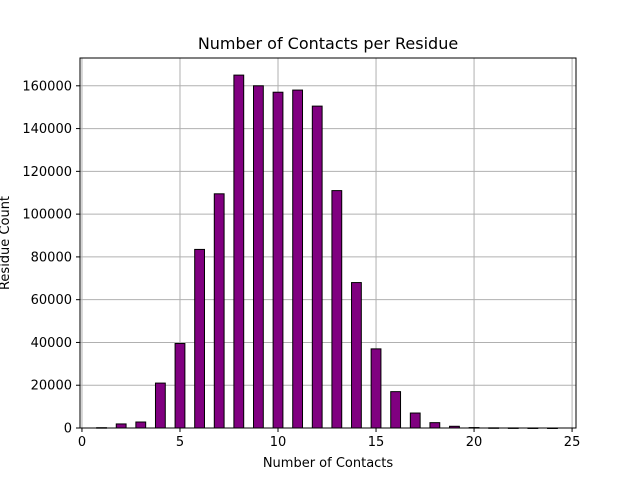  Describe the element at coordinates (328, 43) in the screenshot. I see `chart-title: Number of Contacts per Residue` at that location.